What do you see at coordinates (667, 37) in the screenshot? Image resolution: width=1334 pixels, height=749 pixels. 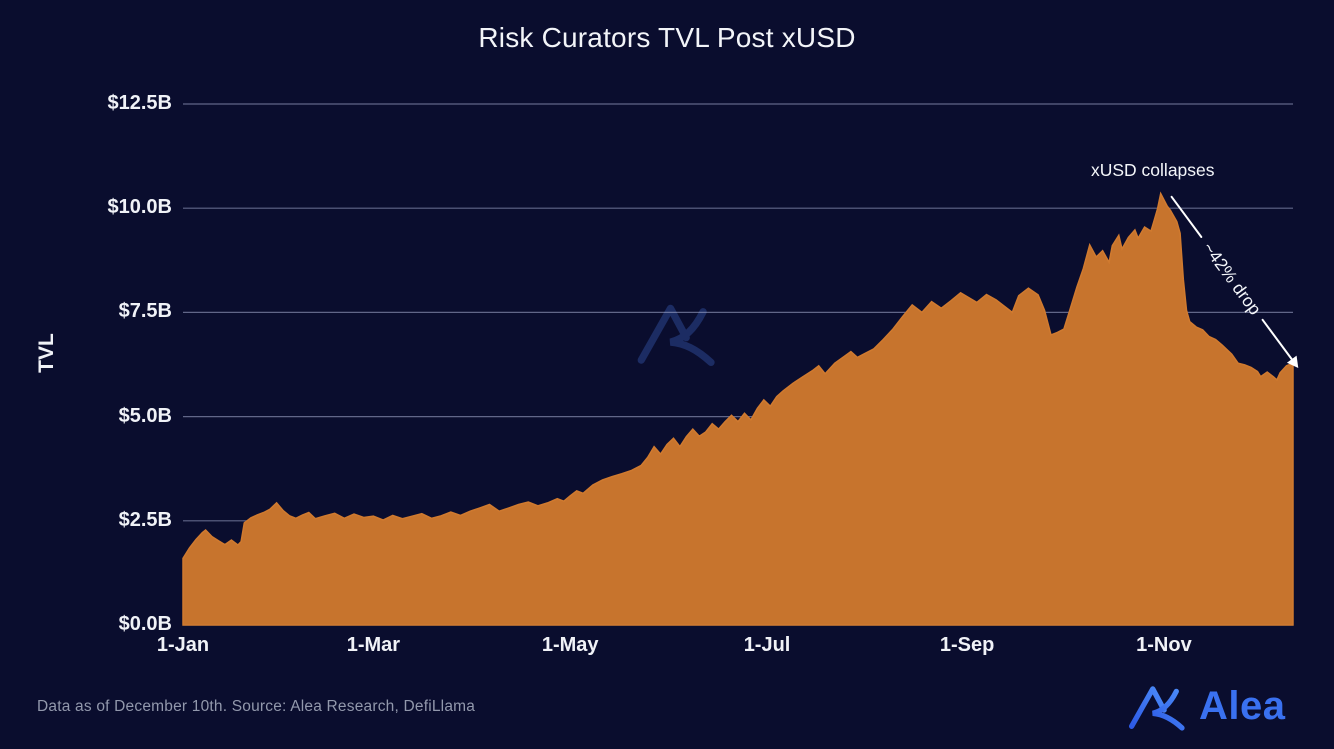 I see `chart-title: Risk Curators TVL Post xUSD` at bounding box center [667, 37].